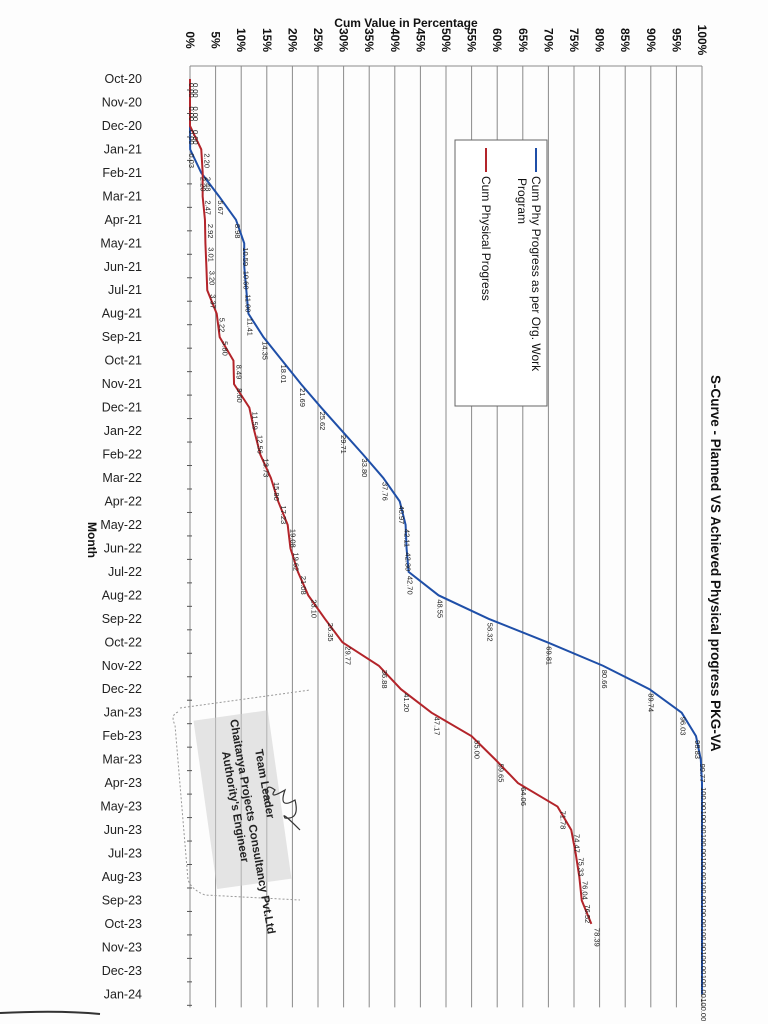 Image resolution: width=768 pixels, height=1024 pixels. I want to click on data-point-label: 0.03, so click(191, 160).